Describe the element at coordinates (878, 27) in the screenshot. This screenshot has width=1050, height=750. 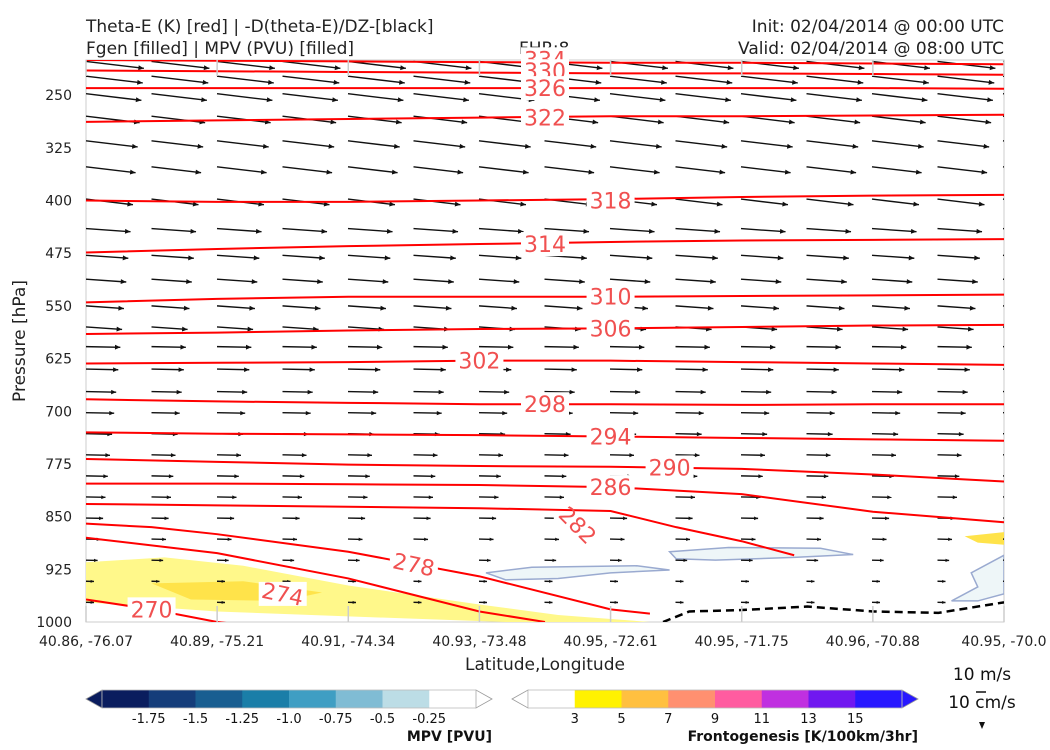
I see `init-time: Init: 02/04/2014 @ 00:00 UTC` at that location.